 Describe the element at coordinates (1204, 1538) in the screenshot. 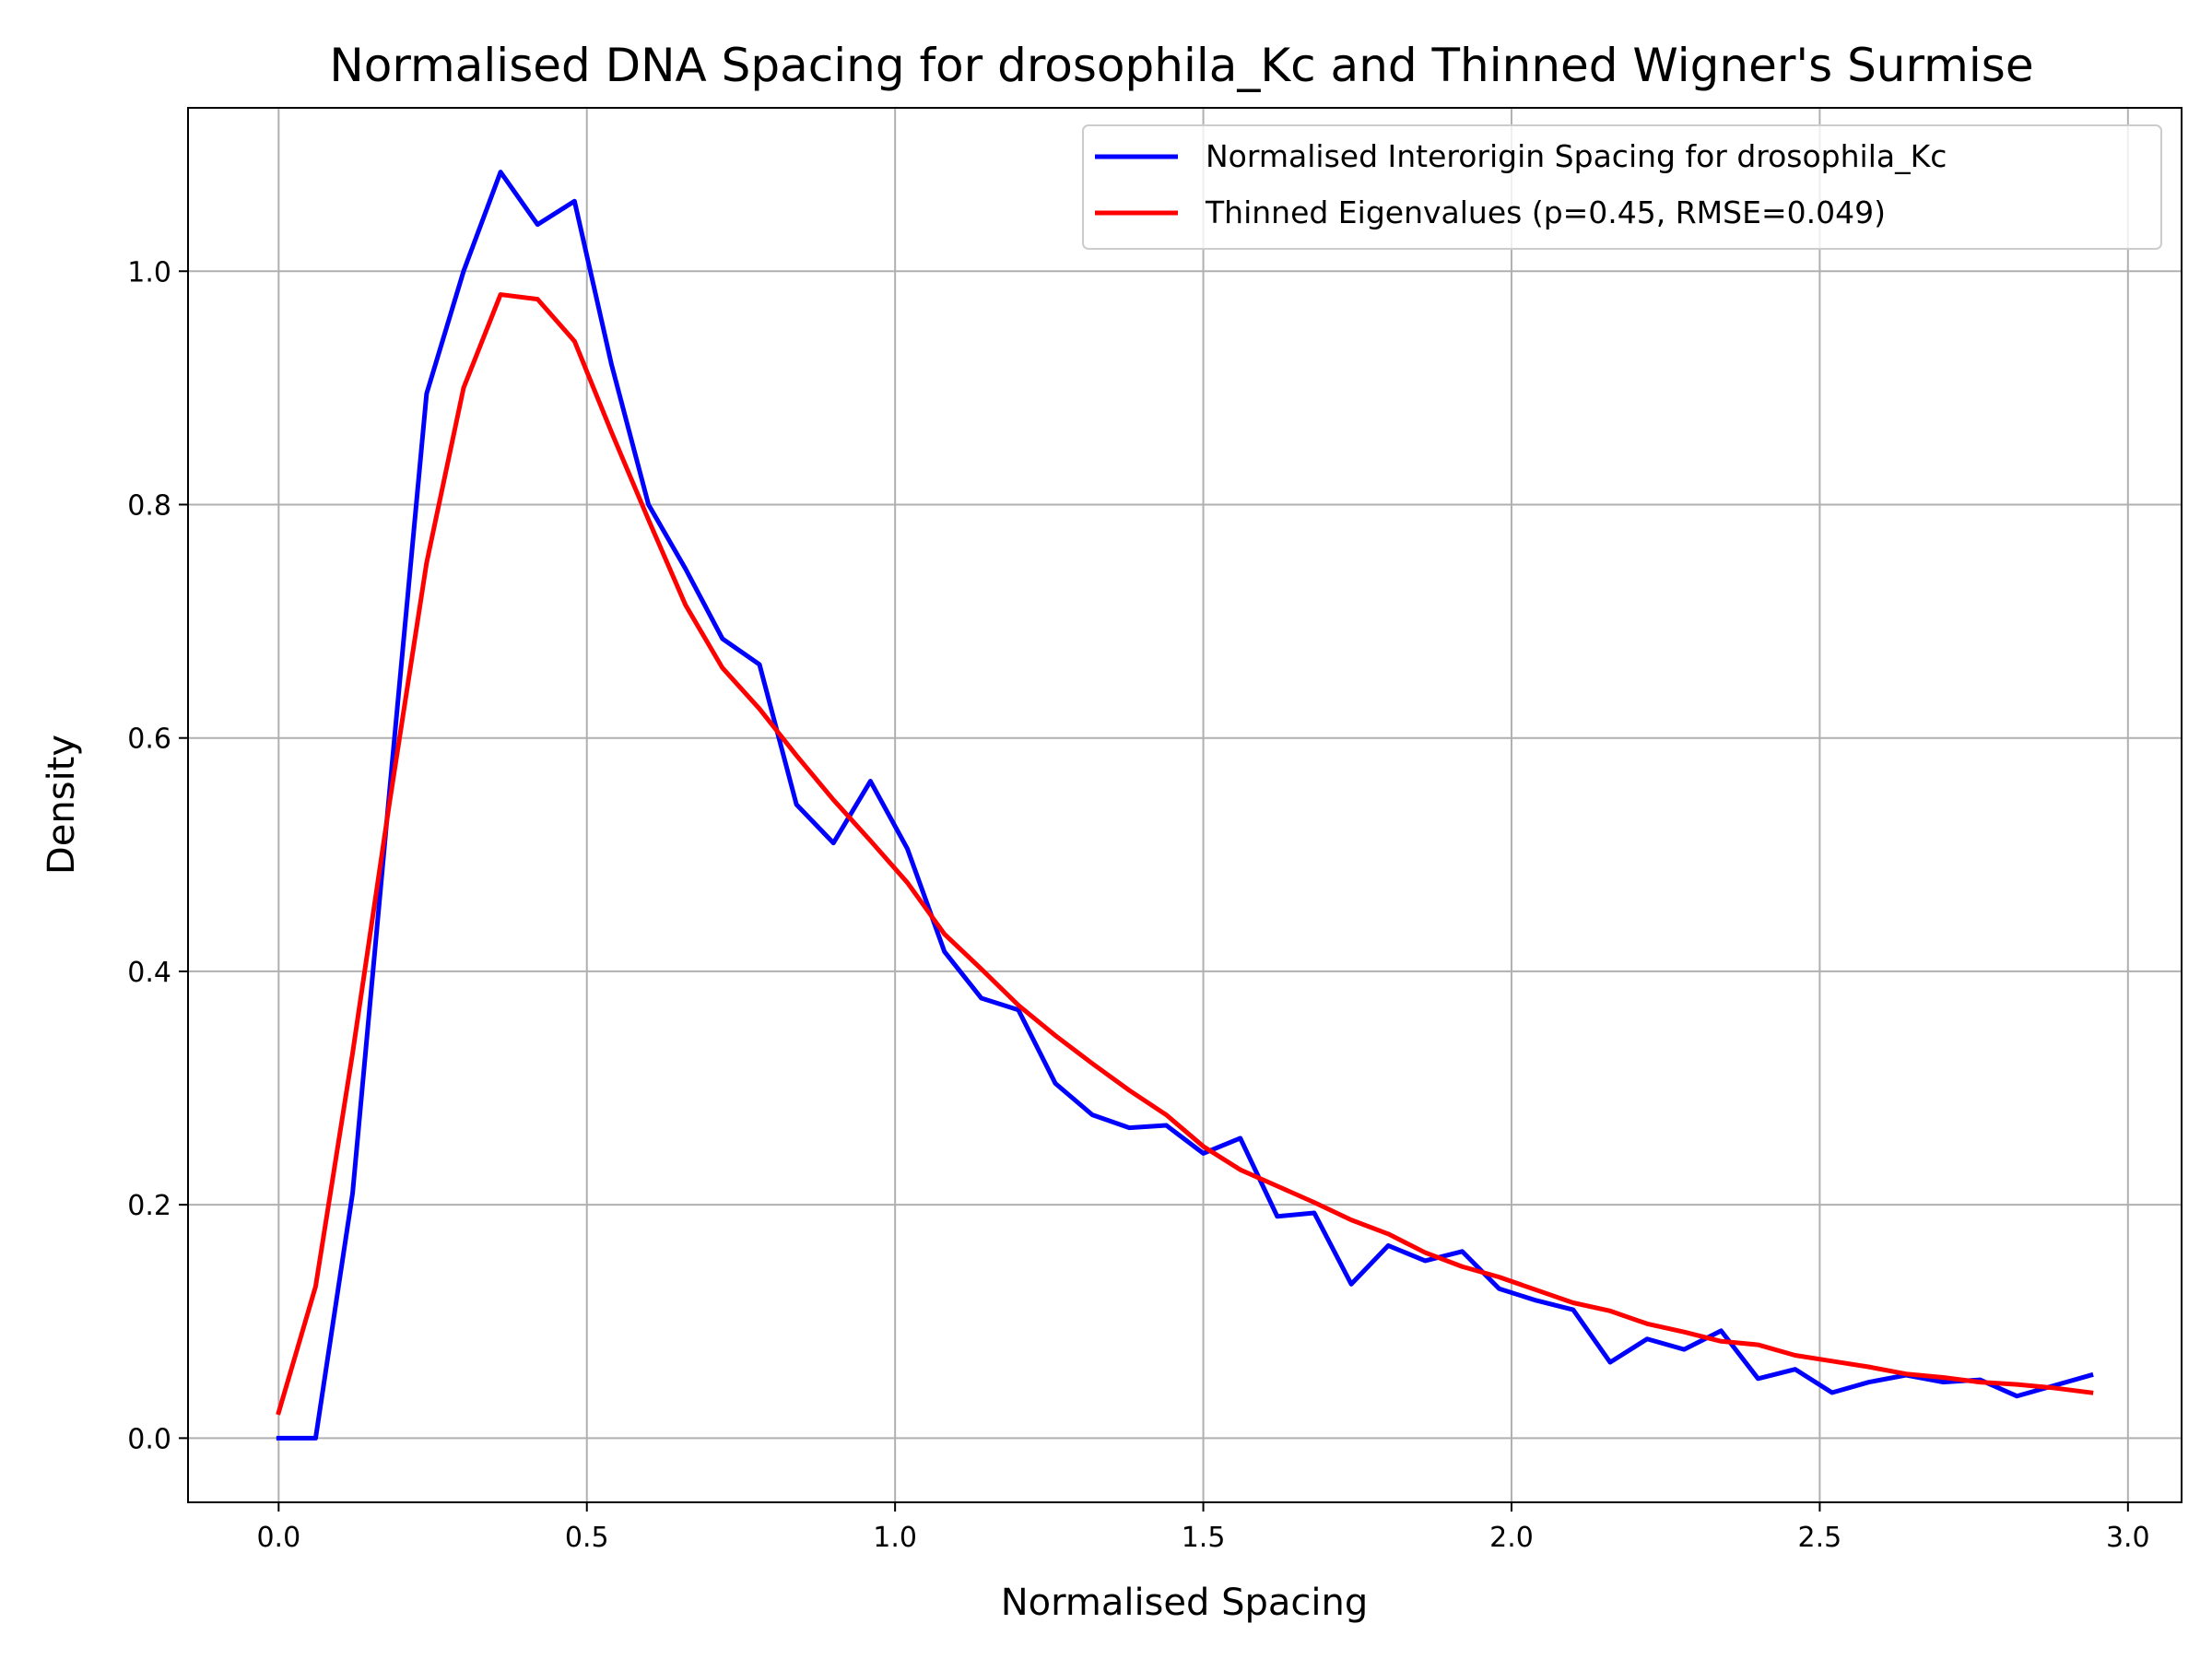

I see `x-tick-label-3: 1.5` at that location.